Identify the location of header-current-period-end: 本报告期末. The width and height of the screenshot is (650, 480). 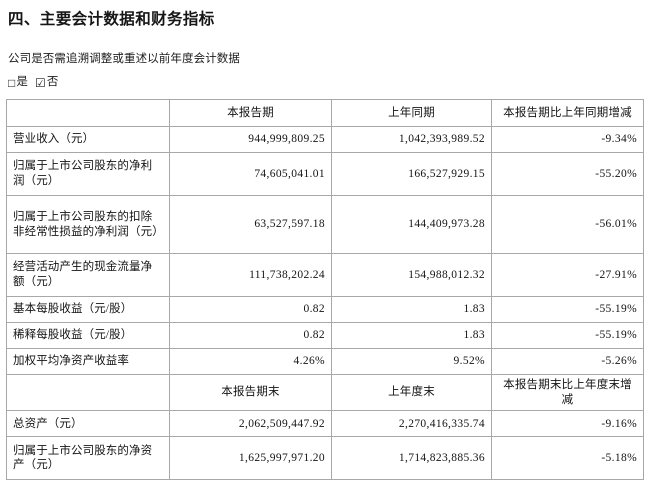
(250, 392).